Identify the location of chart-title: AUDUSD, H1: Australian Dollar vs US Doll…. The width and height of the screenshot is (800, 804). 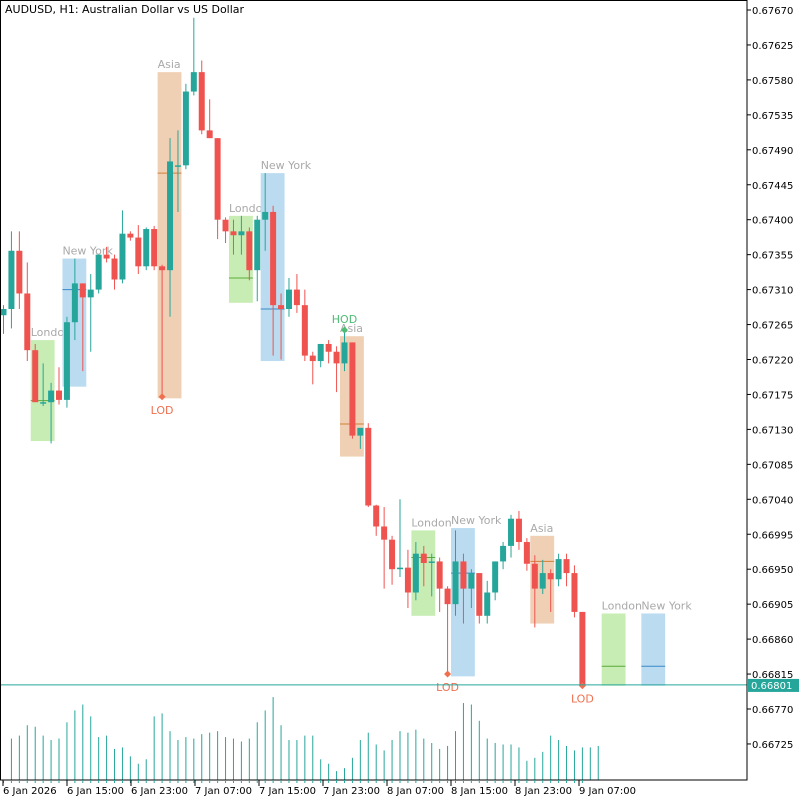
(125, 9).